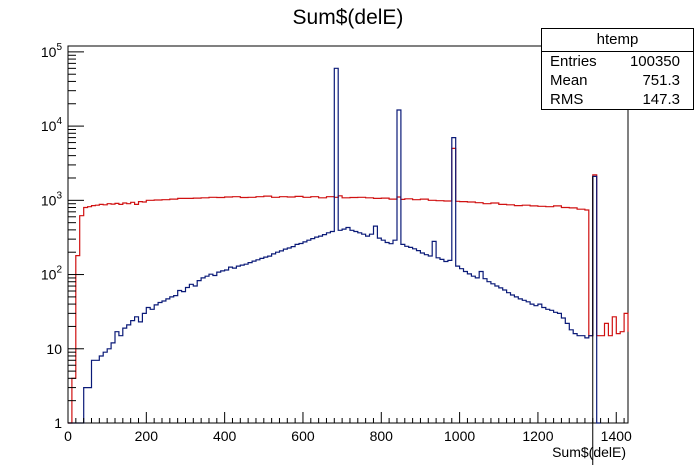 The image size is (696, 472). Describe the element at coordinates (661, 80) in the screenshot. I see `stats-value: 751.3` at that location.